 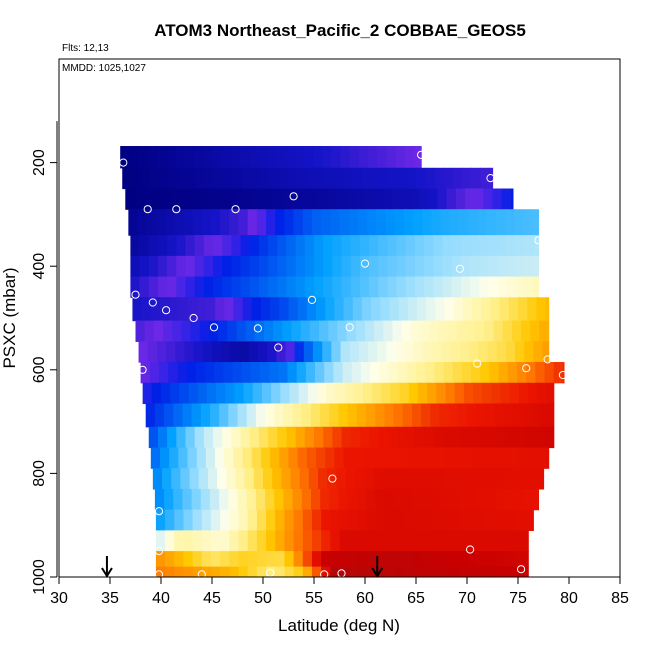 What do you see at coordinates (365, 598) in the screenshot?
I see `x-tick-label: 60` at bounding box center [365, 598].